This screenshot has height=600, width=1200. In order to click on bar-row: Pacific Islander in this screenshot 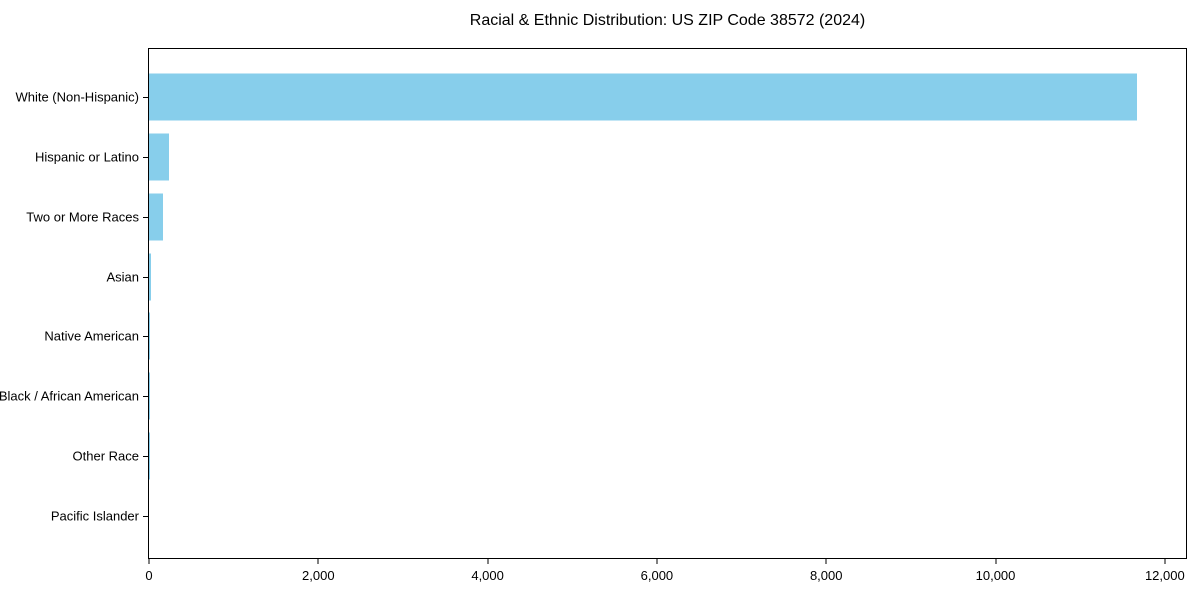, I will do `click(618, 516)`.